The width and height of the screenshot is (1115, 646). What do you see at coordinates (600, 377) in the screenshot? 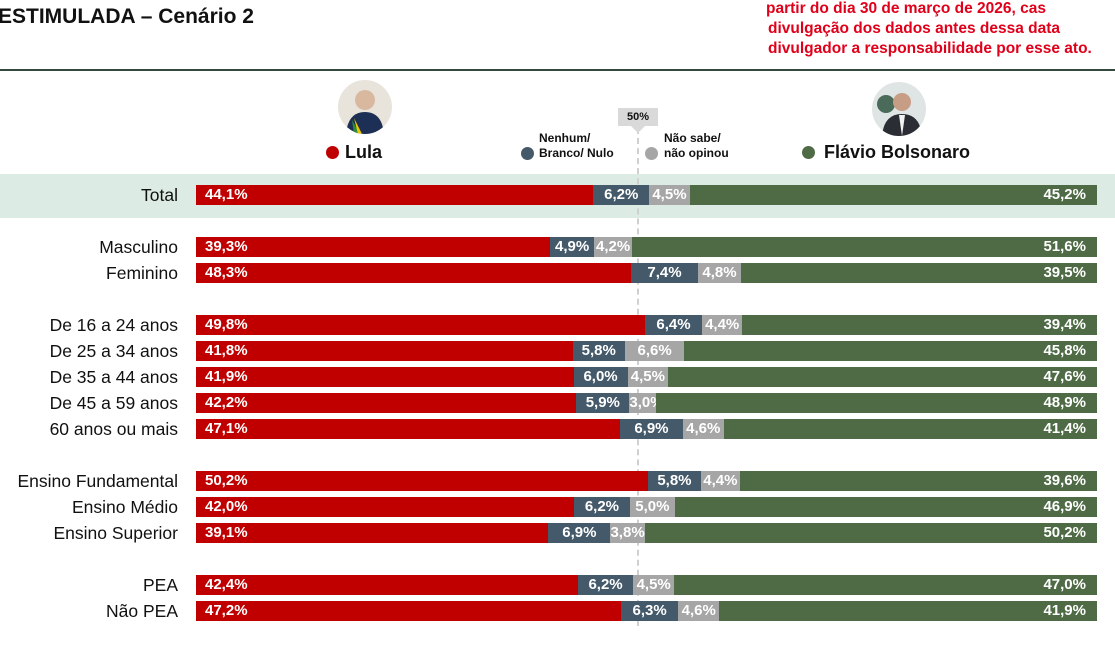
I see `bar-nenhum: 6,0%` at bounding box center [600, 377].